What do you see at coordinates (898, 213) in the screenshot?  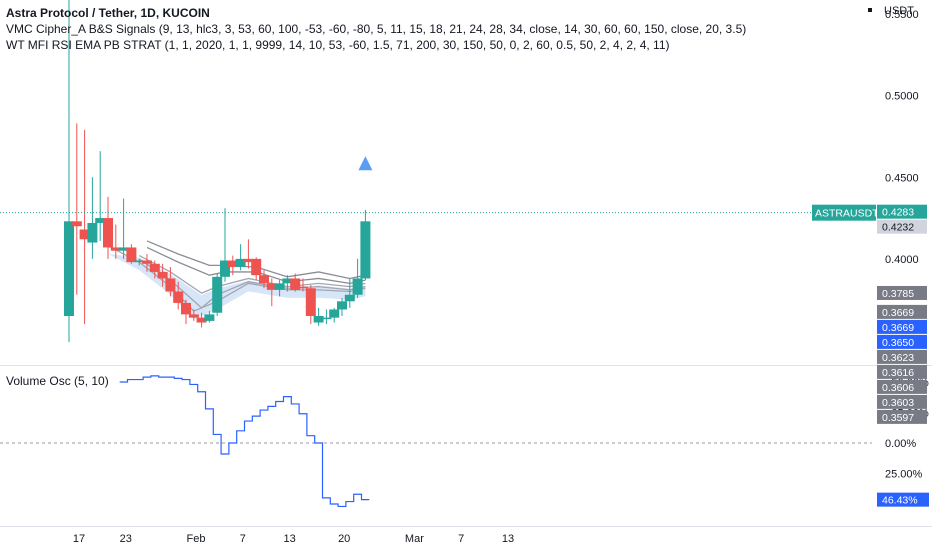 I see `price-tag-value: 0.4283` at bounding box center [898, 213].